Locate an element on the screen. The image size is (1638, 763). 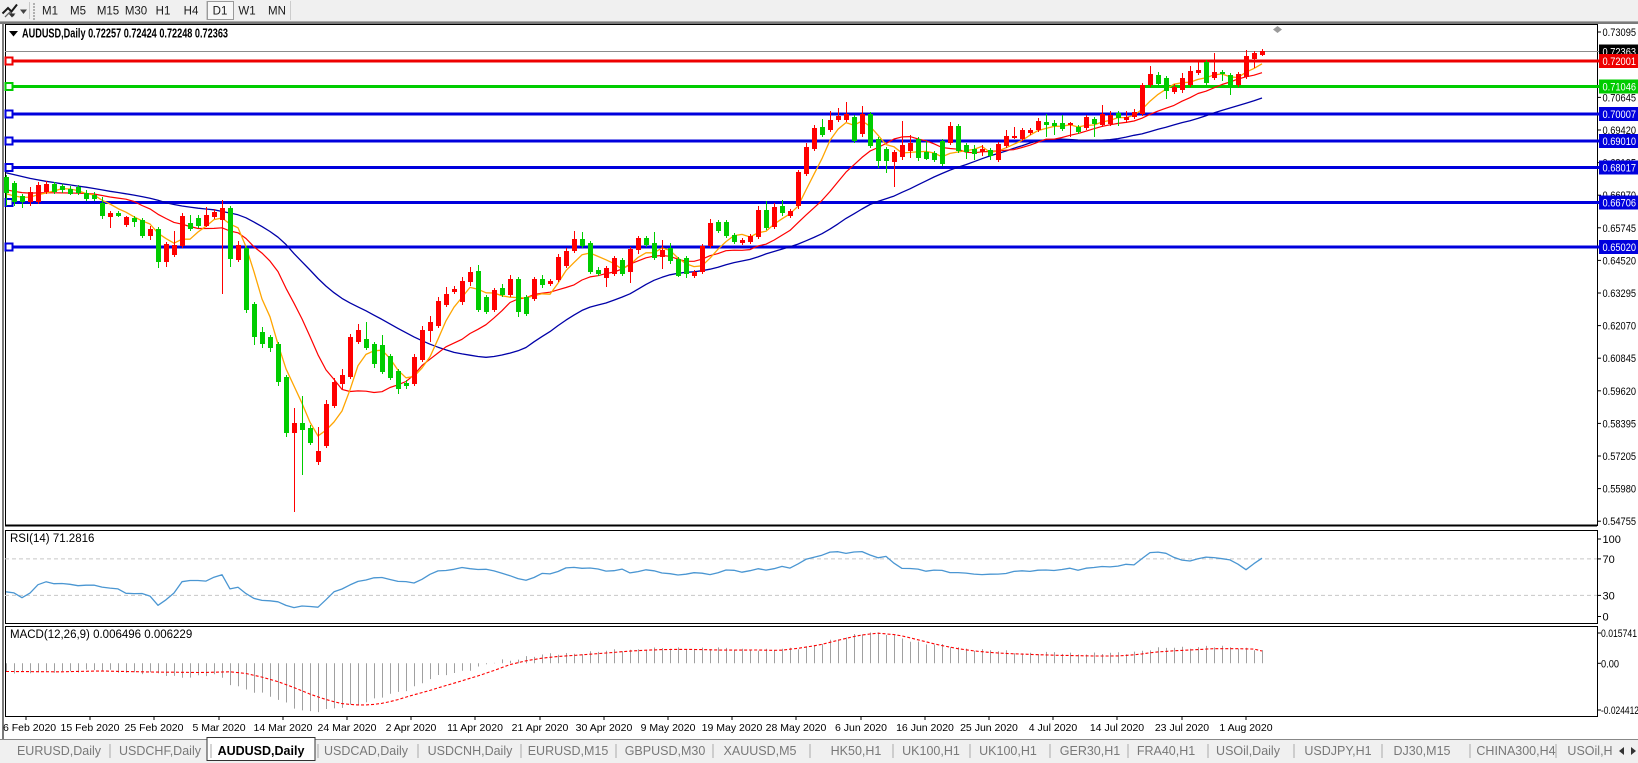
svg-text: 16 Jun 2020 is located at coordinates (925, 728).